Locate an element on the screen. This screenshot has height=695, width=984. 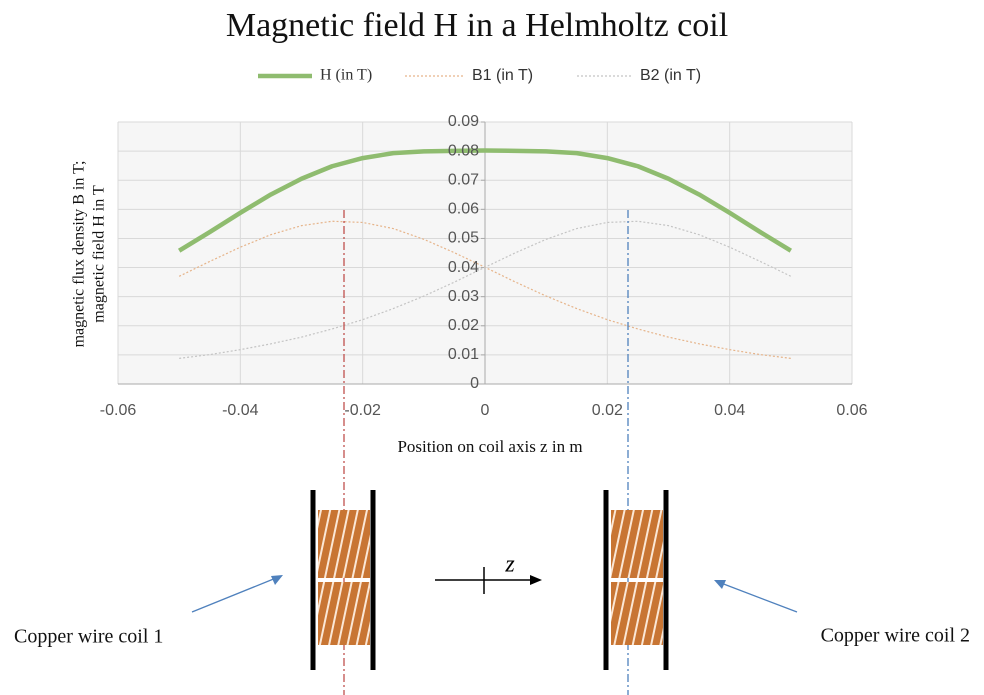
legend-label: B1 (in T) is located at coordinates (502, 75).